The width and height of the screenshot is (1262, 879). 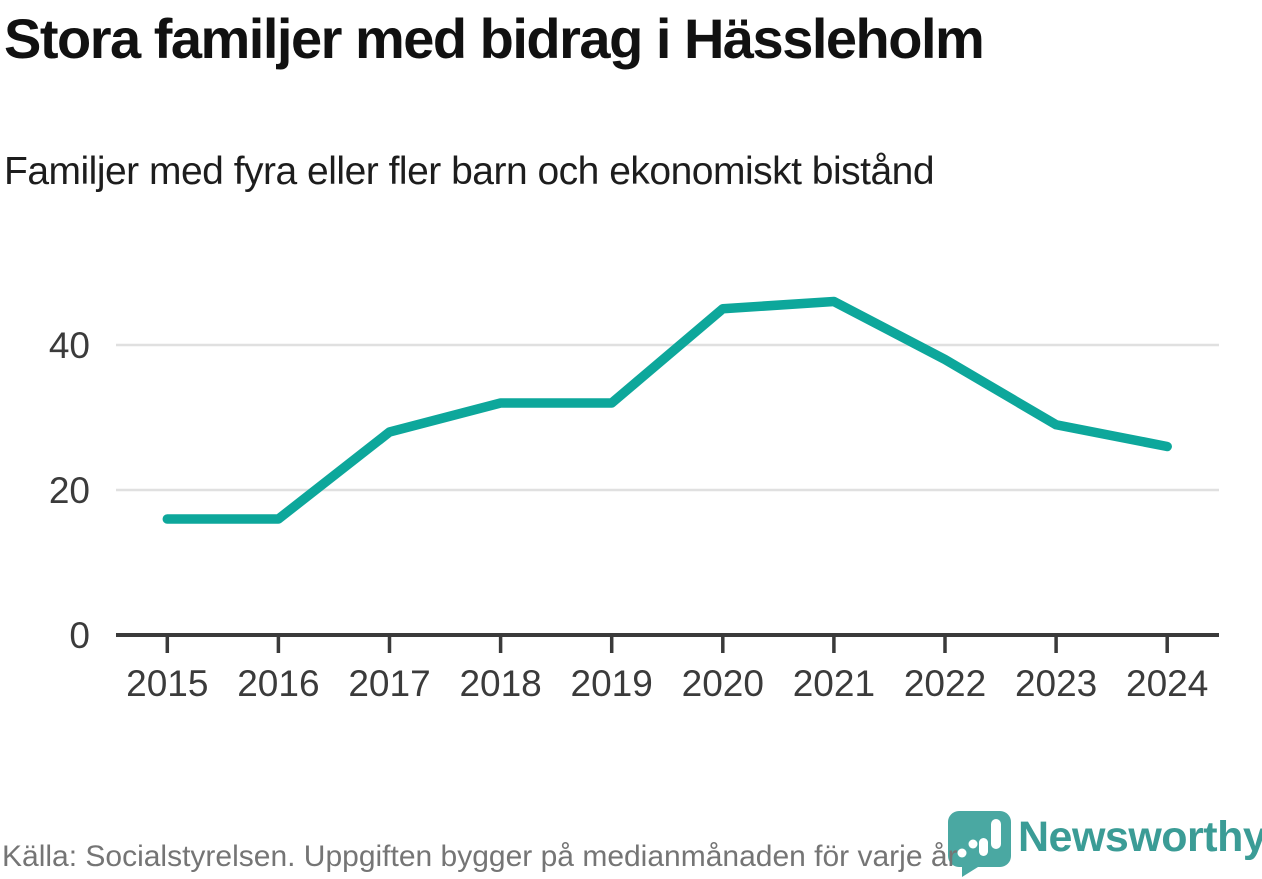 What do you see at coordinates (1056, 683) in the screenshot?
I see `x-tick-label-2023: 2023` at bounding box center [1056, 683].